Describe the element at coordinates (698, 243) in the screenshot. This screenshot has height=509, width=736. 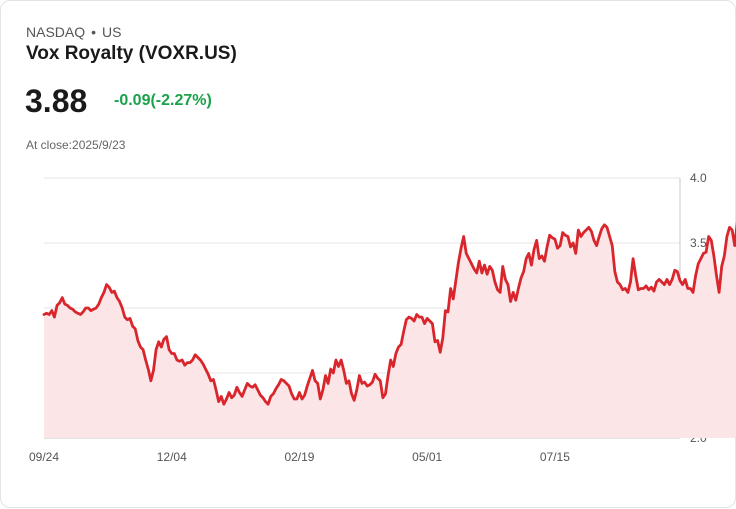
I see `y-tick-label: 3.5` at that location.